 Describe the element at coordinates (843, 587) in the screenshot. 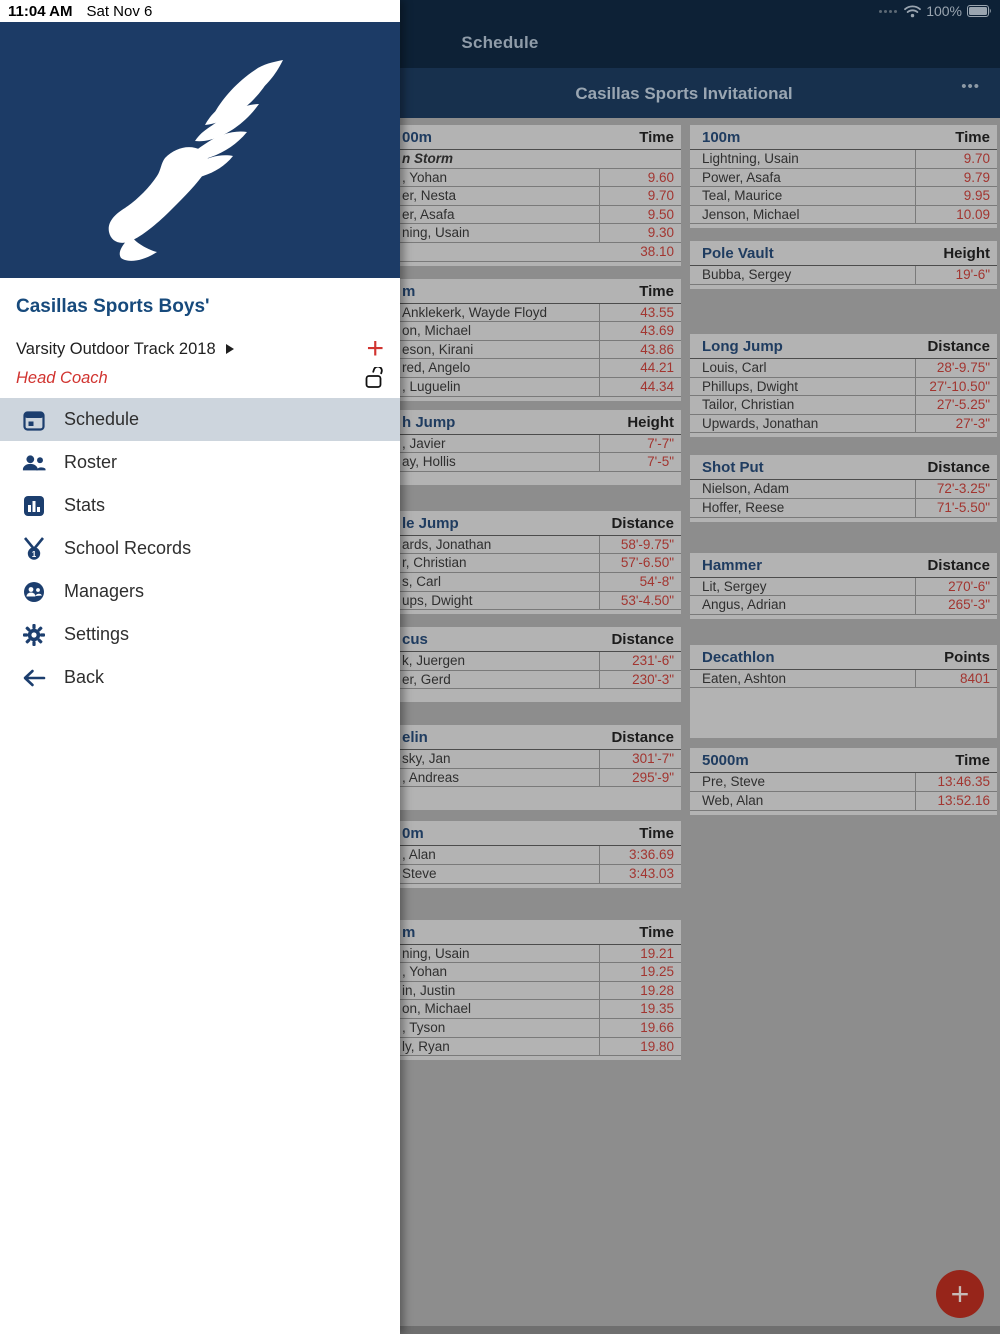

I see `result-row: Lit, Sergey 270'-6"` at that location.